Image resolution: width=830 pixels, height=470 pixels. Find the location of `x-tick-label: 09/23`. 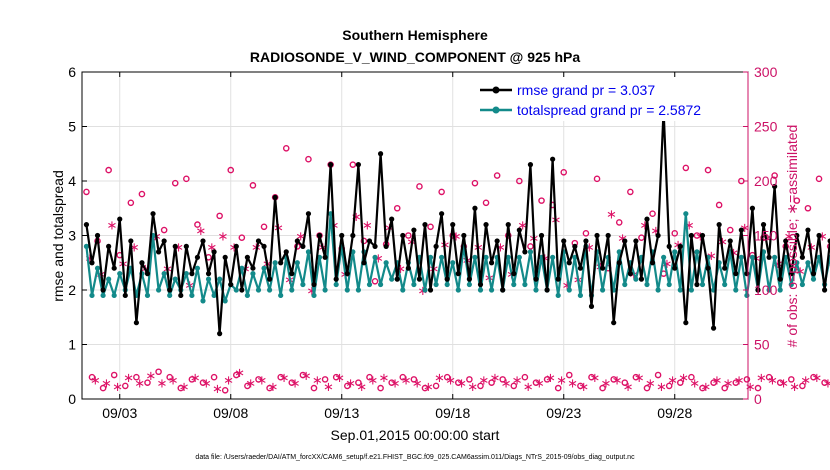

x-tick-label: 09/23 is located at coordinates (563, 413).